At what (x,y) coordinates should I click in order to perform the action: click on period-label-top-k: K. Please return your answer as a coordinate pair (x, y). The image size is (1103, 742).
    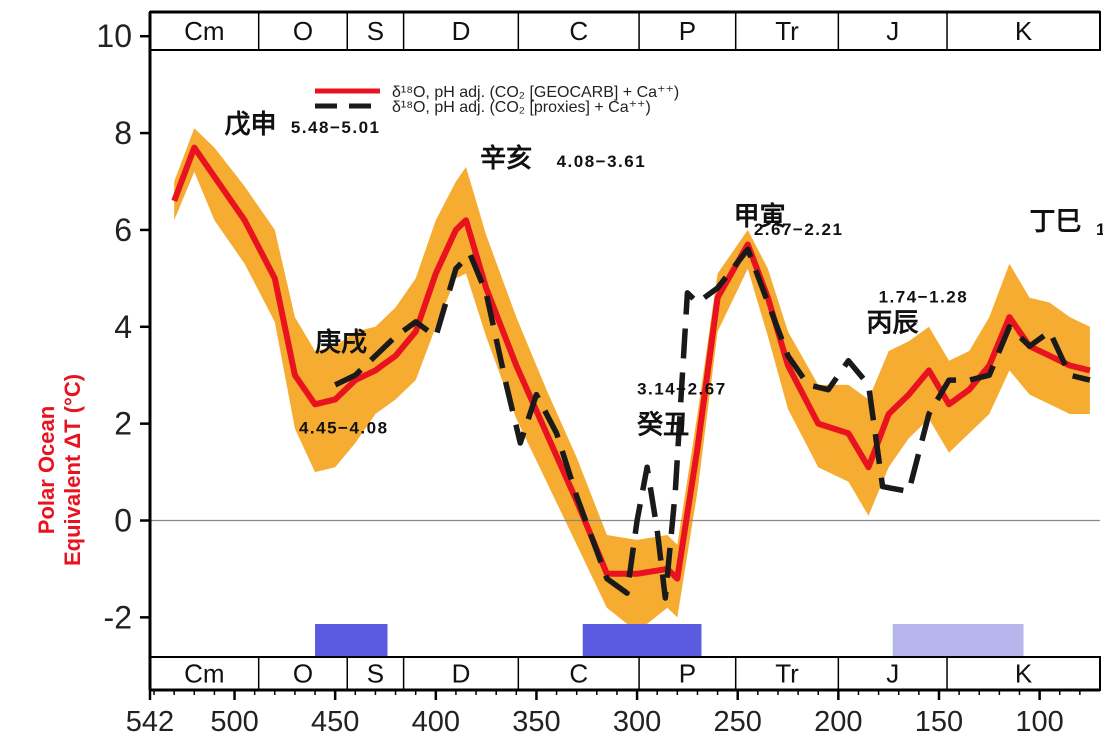
    Looking at the image, I should click on (1024, 31).